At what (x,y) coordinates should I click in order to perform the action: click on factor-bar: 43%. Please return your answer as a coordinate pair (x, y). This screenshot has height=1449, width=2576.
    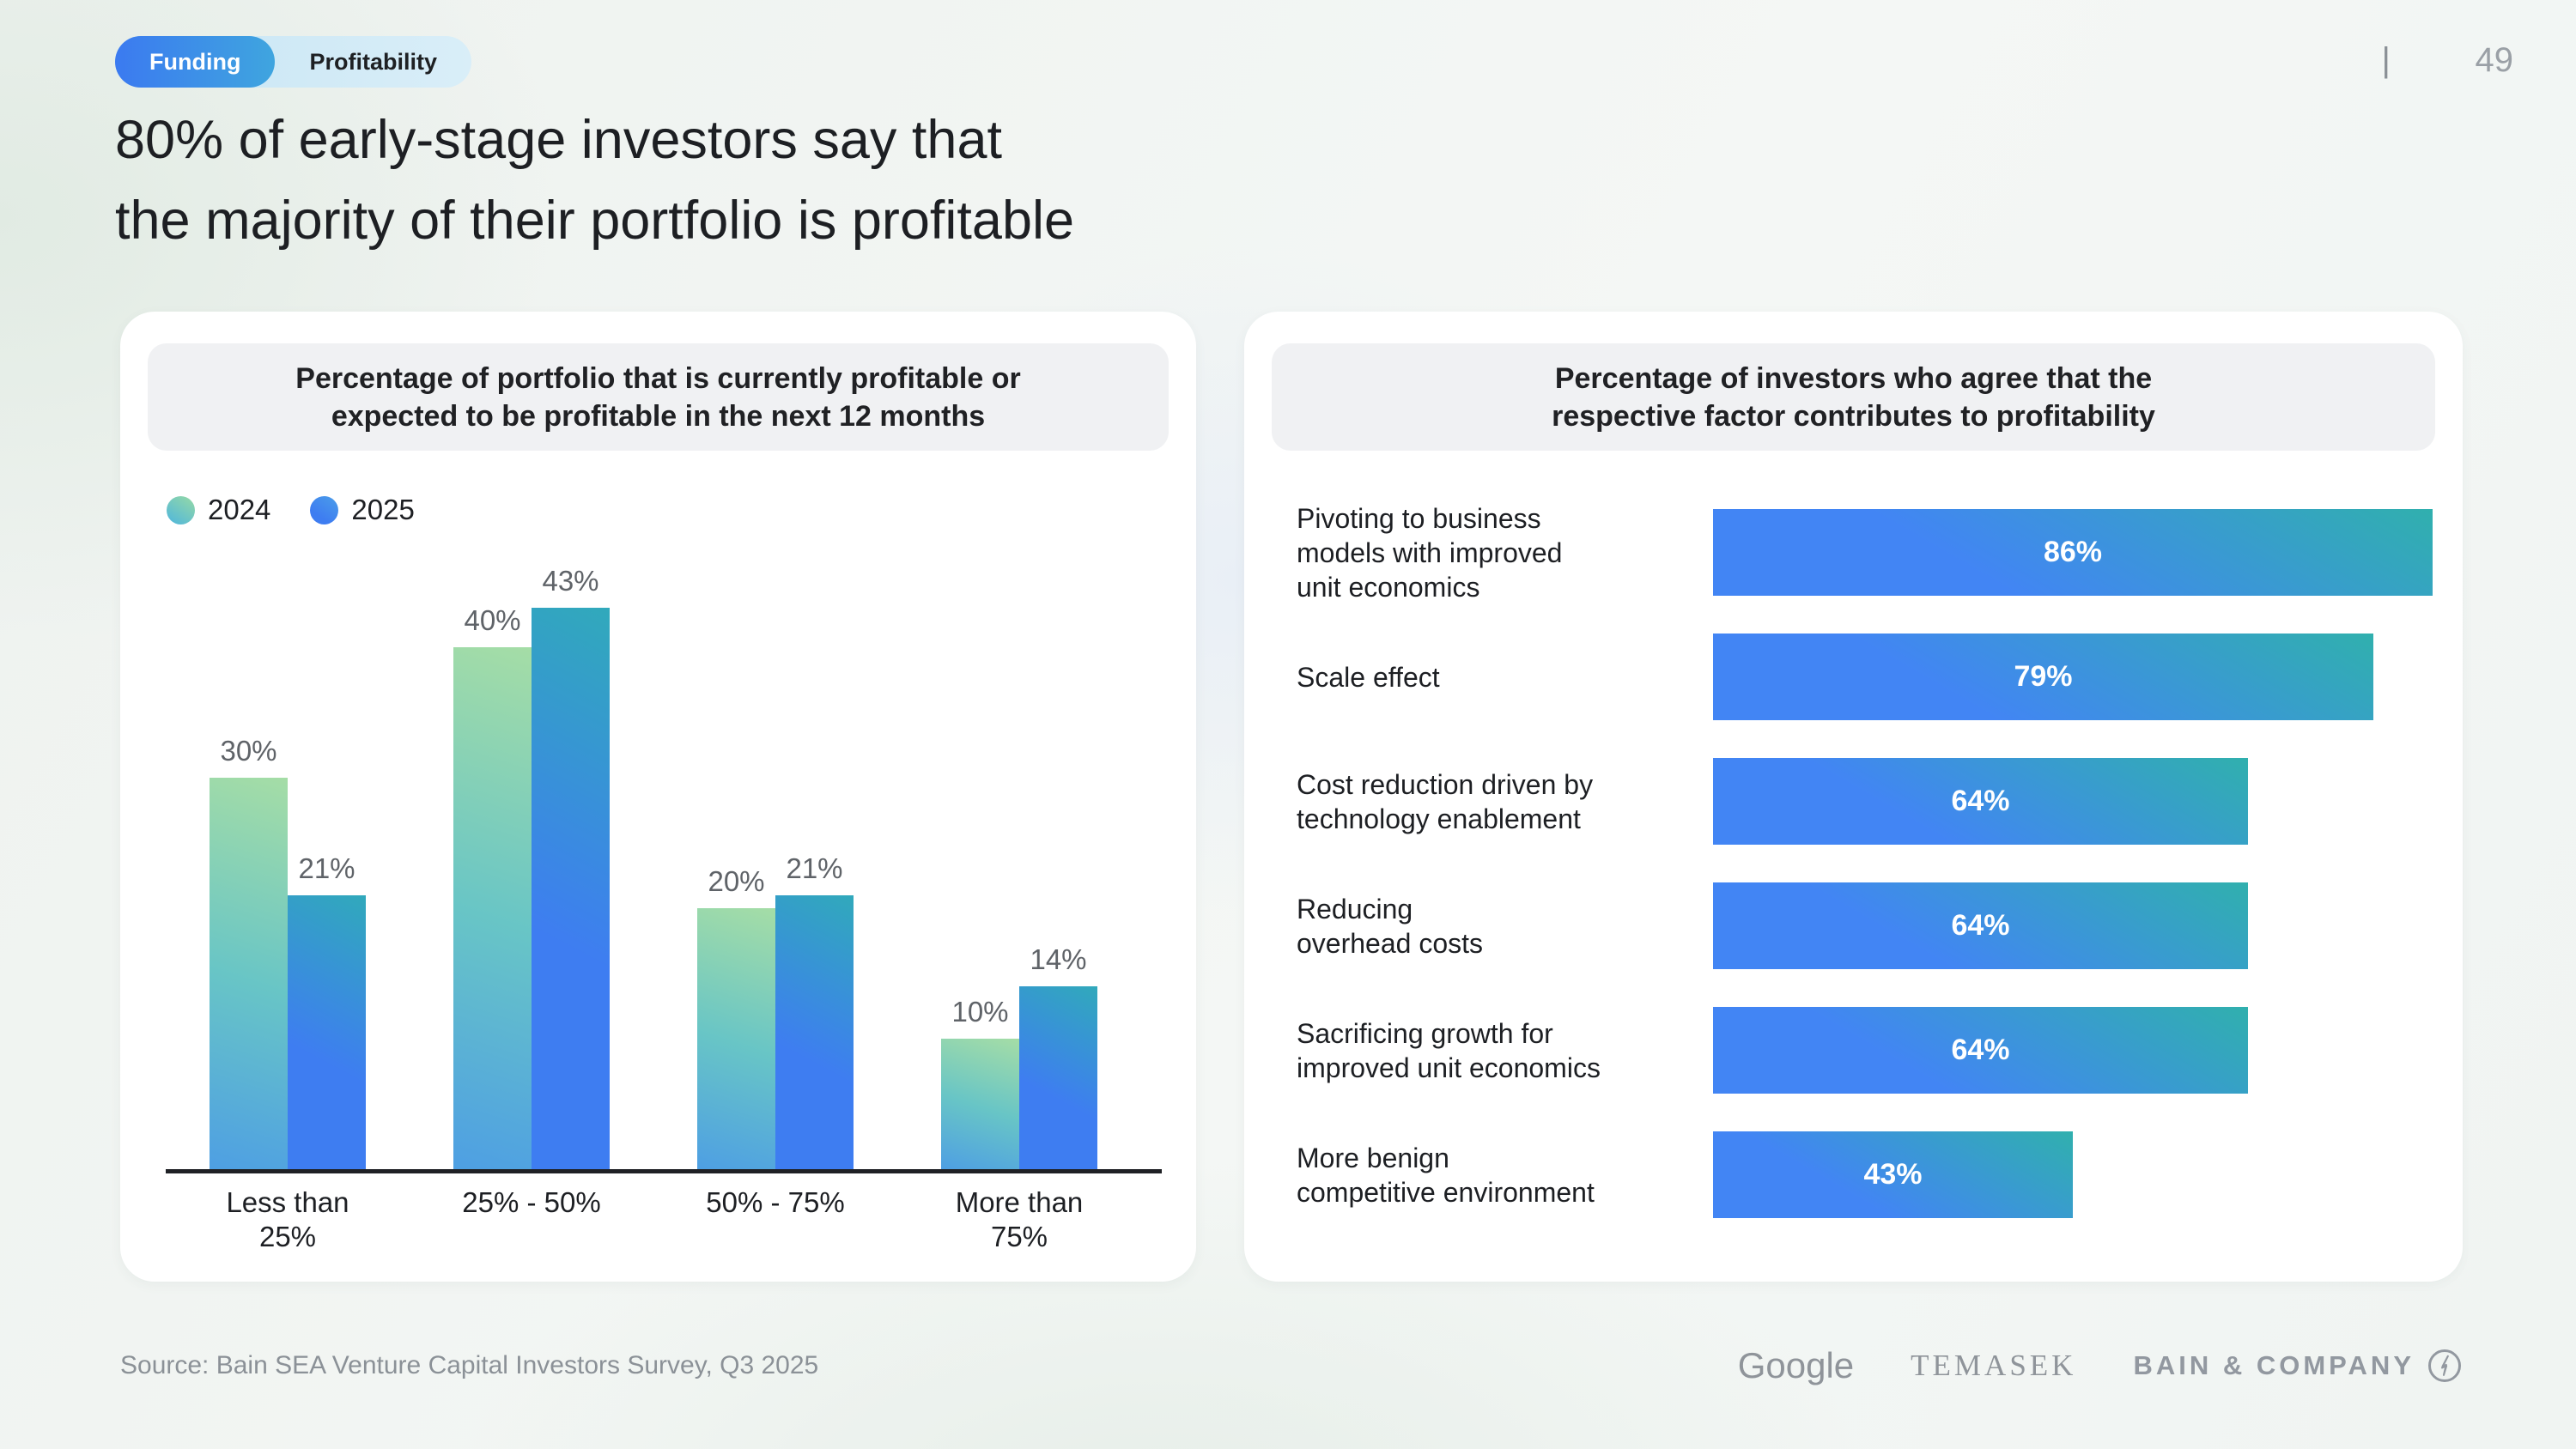
    Looking at the image, I should click on (1893, 1174).